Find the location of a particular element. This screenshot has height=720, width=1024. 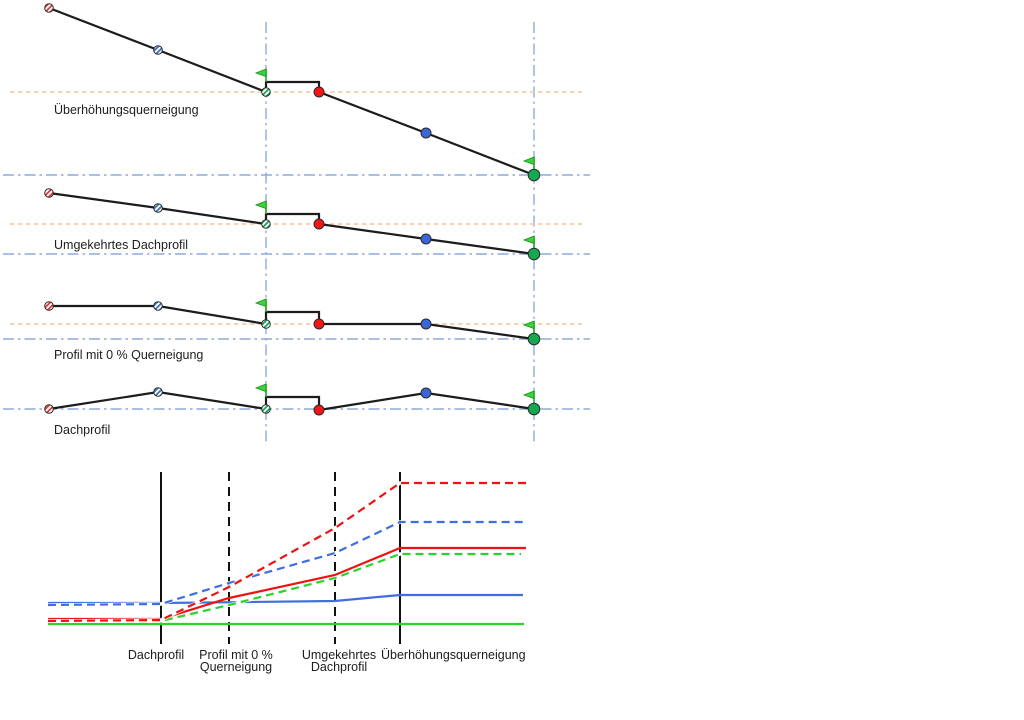

profile-0: Überhöhungsquerneigung is located at coordinates (296, 92).